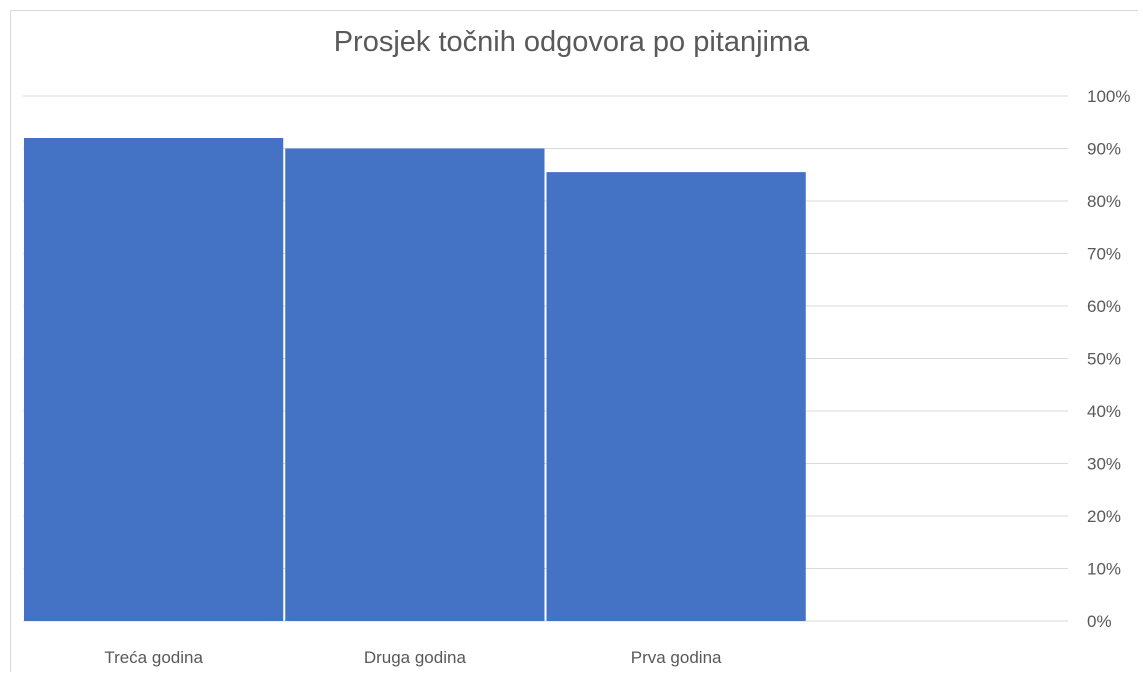 This screenshot has width=1143, height=677. I want to click on y-tick-label: 80%, so click(1104, 201).